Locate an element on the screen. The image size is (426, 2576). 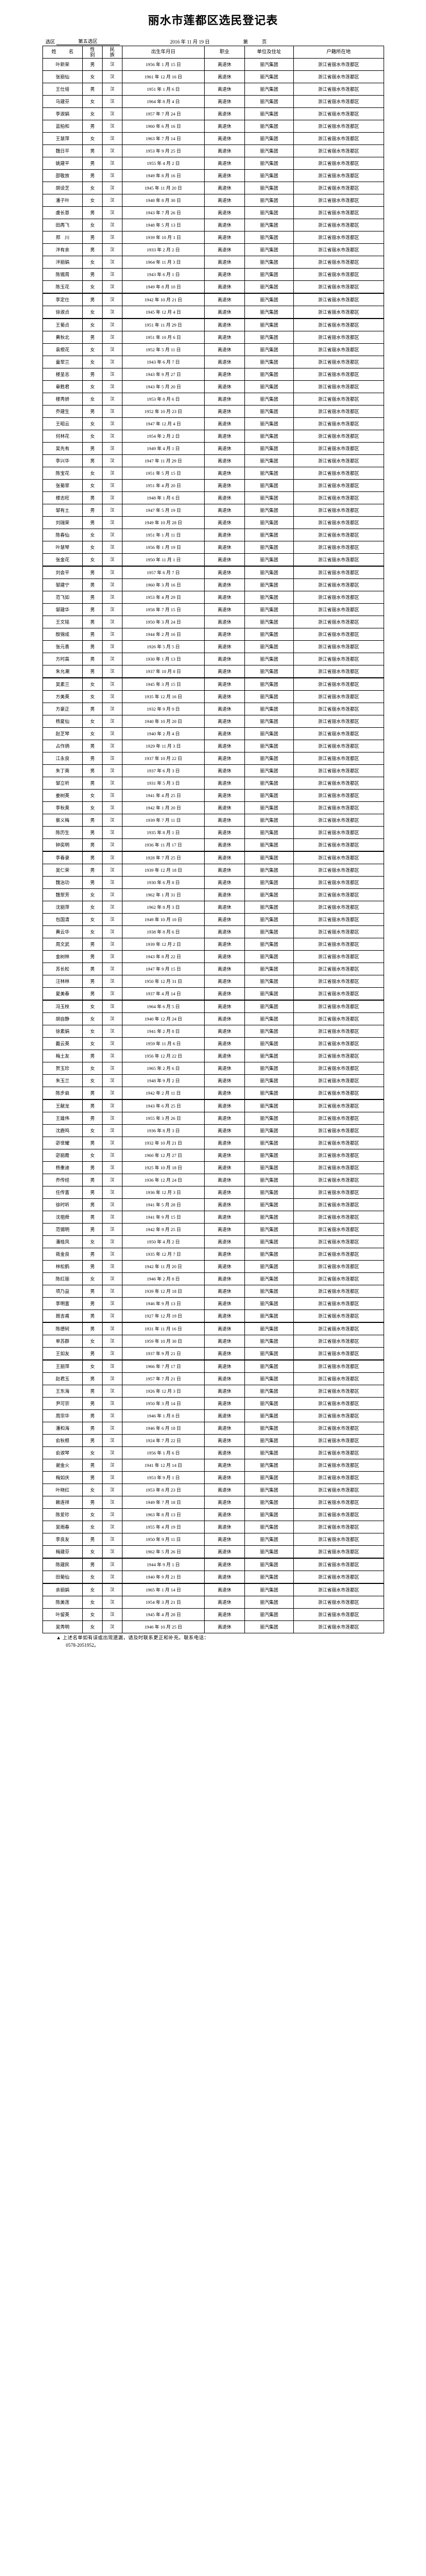
cell-name: 虞长恩 is located at coordinates (63, 212).